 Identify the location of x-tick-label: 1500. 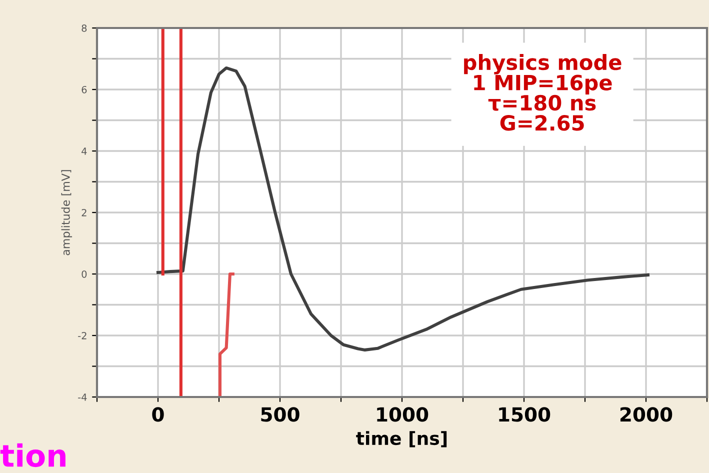
(524, 414).